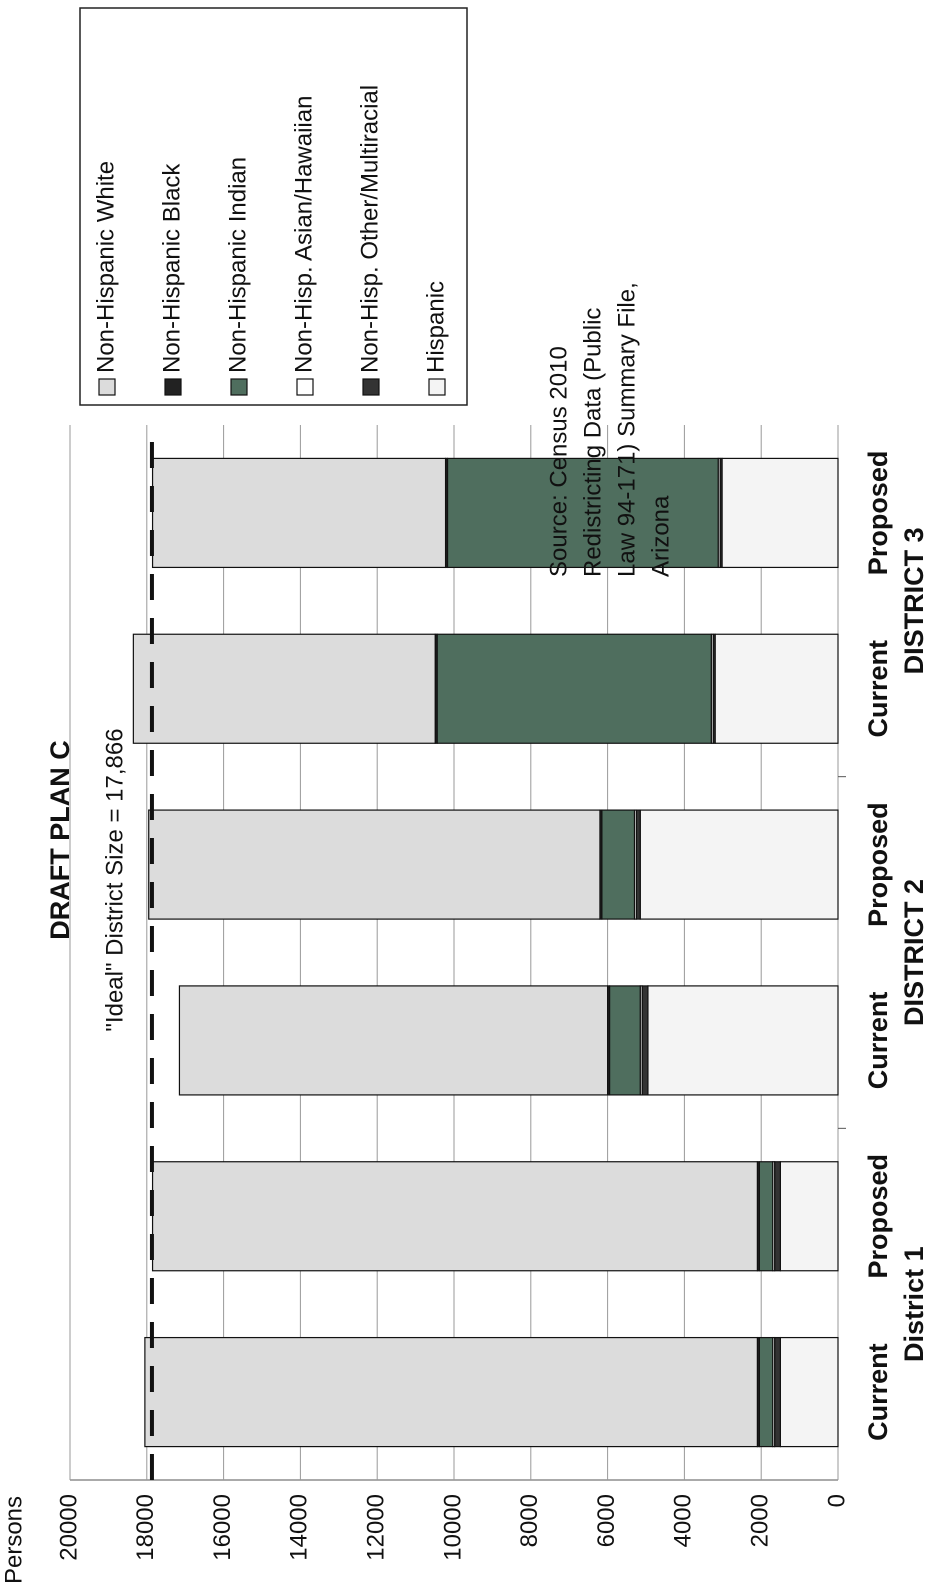  I want to click on y-tick-label: 18000, so click(145, 1527).